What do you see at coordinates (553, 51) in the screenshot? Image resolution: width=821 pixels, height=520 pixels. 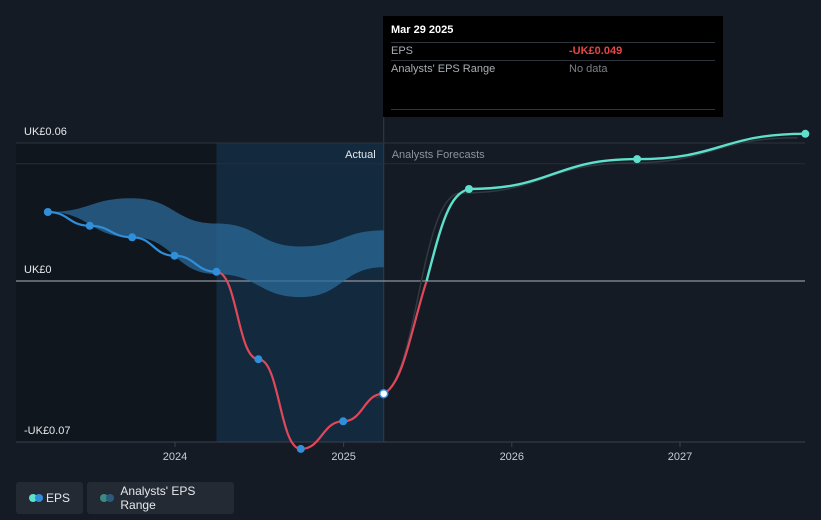 I see `tooltip-row-eps: EPS -UK£0.049` at bounding box center [553, 51].